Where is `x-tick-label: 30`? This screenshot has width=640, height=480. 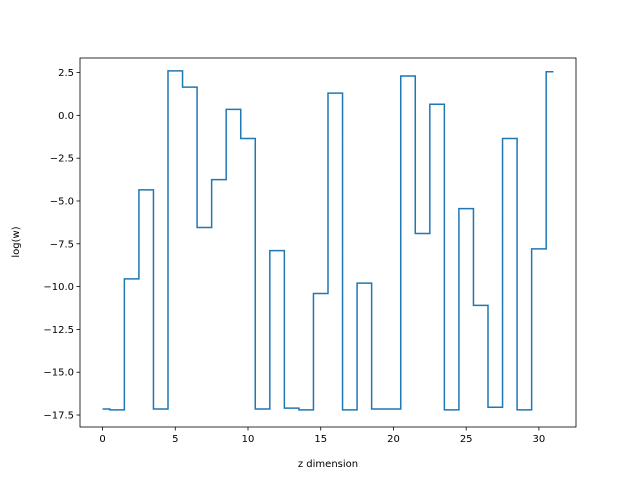 x-tick-label: 30 is located at coordinates (539, 439).